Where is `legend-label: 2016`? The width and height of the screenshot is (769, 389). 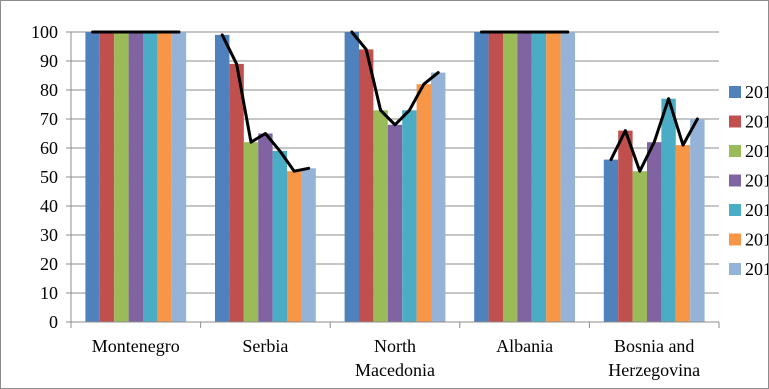 legend-label: 2016 is located at coordinates (756, 210).